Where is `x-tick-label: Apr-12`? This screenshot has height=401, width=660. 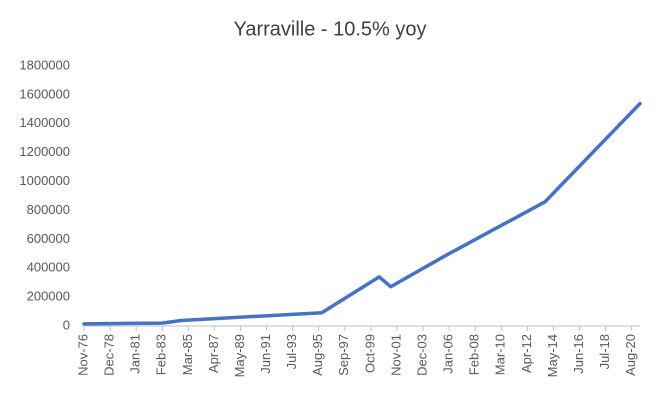 x-tick-label: Apr-12 is located at coordinates (526, 353).